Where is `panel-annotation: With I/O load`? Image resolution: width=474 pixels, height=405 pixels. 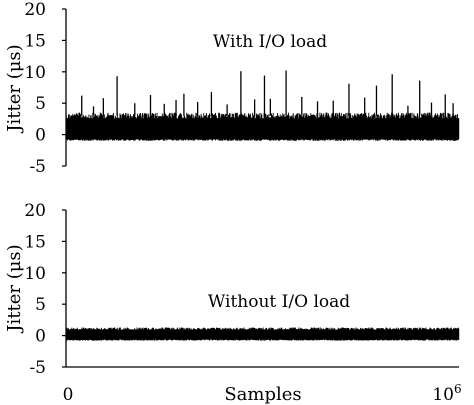
panel-annotation: With I/O load is located at coordinates (270, 42).